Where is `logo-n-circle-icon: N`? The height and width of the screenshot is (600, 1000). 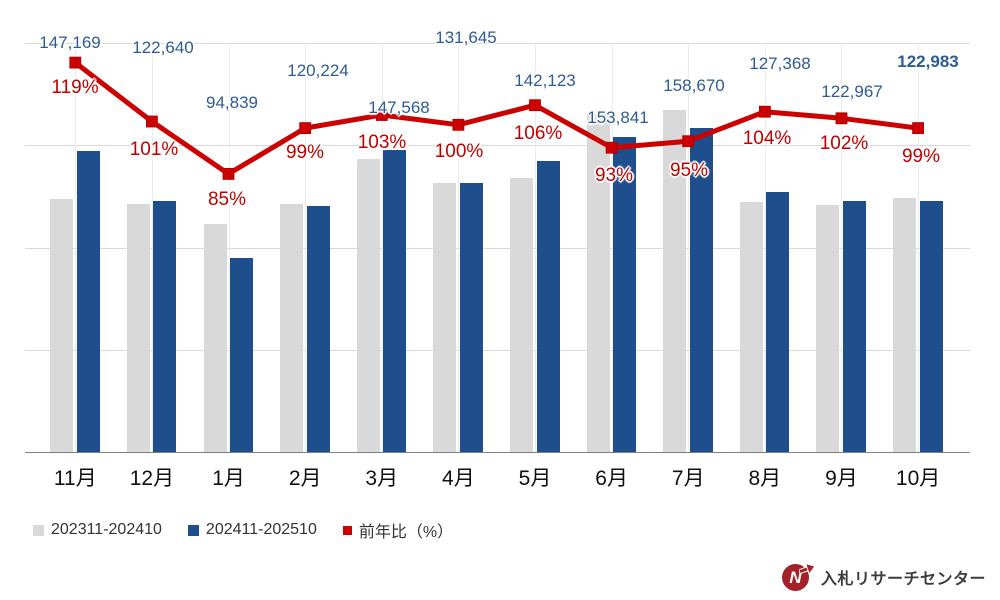
logo-n-circle-icon: N is located at coordinates (798, 577).